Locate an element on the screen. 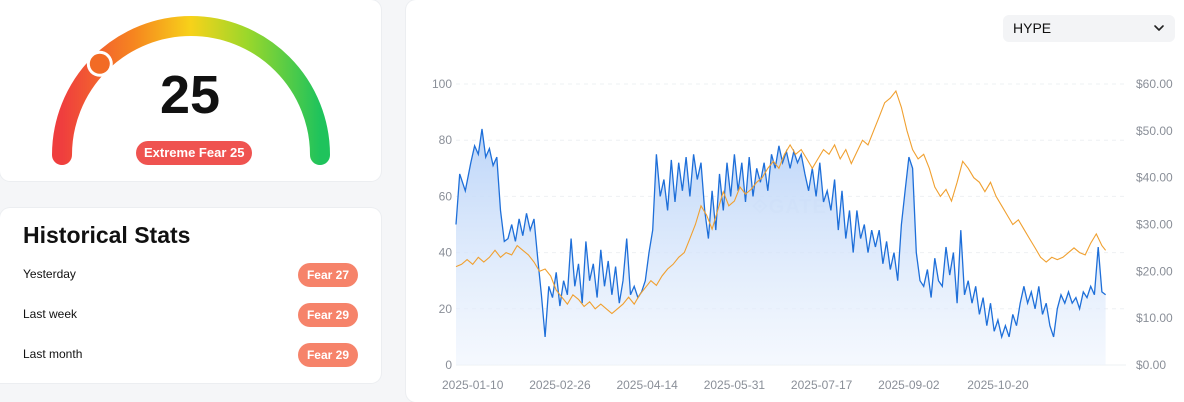 Image resolution: width=1184 pixels, height=402 pixels. gauge-card: 25 Extreme Fear 25 is located at coordinates (190, 90).